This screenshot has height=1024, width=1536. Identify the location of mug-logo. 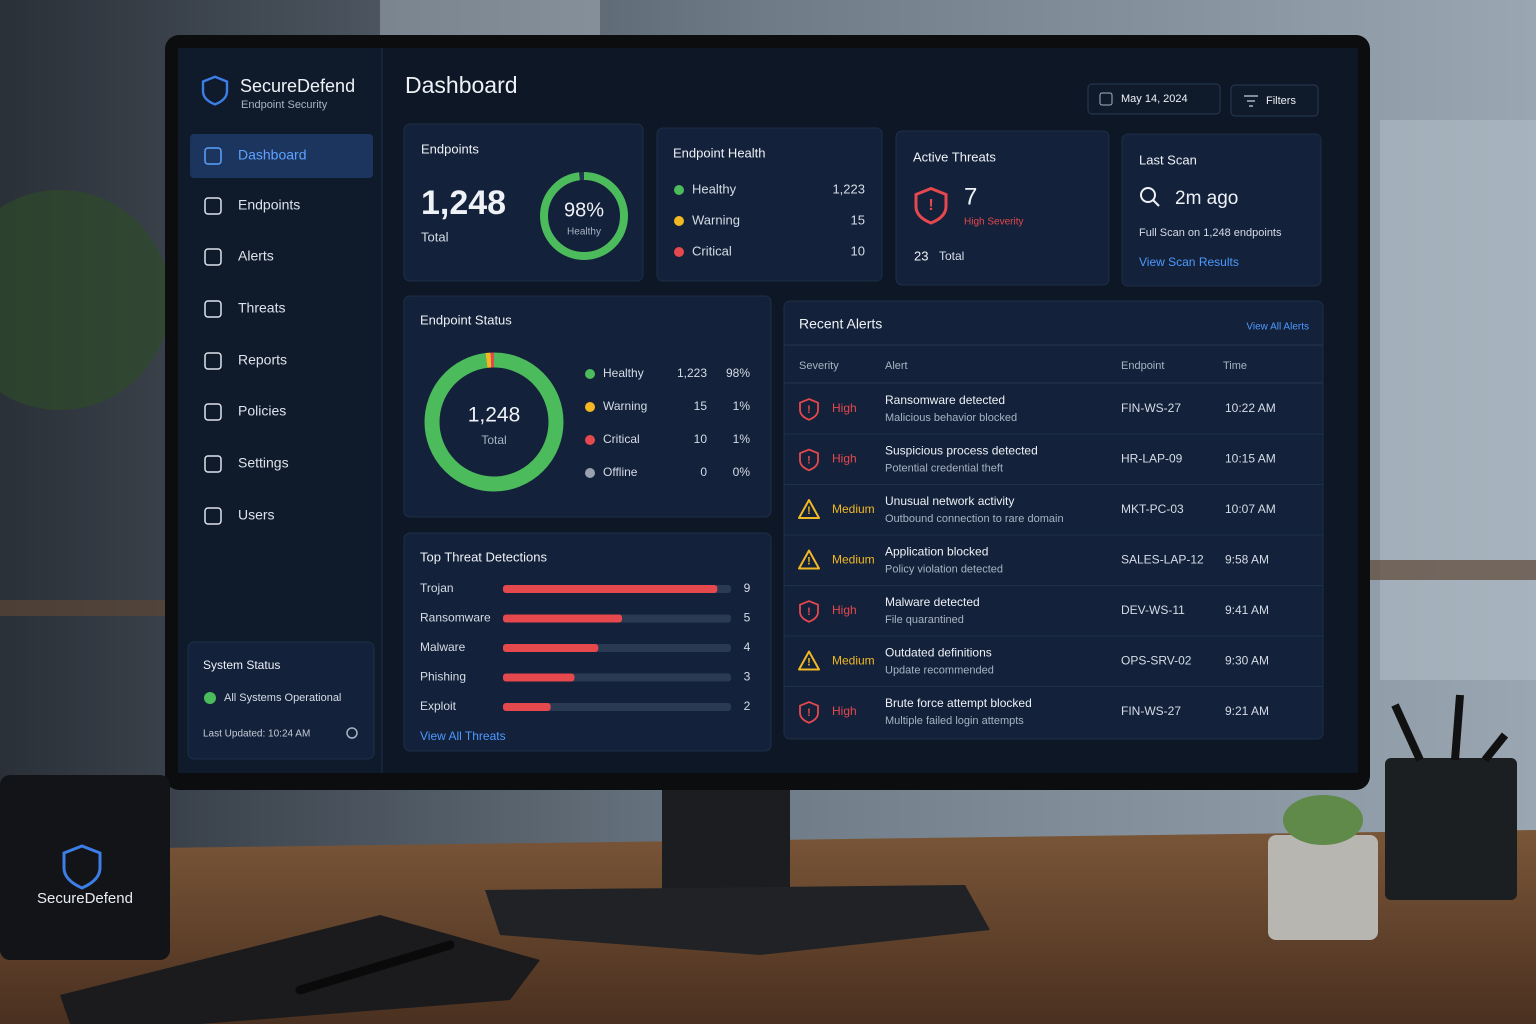
(82, 867).